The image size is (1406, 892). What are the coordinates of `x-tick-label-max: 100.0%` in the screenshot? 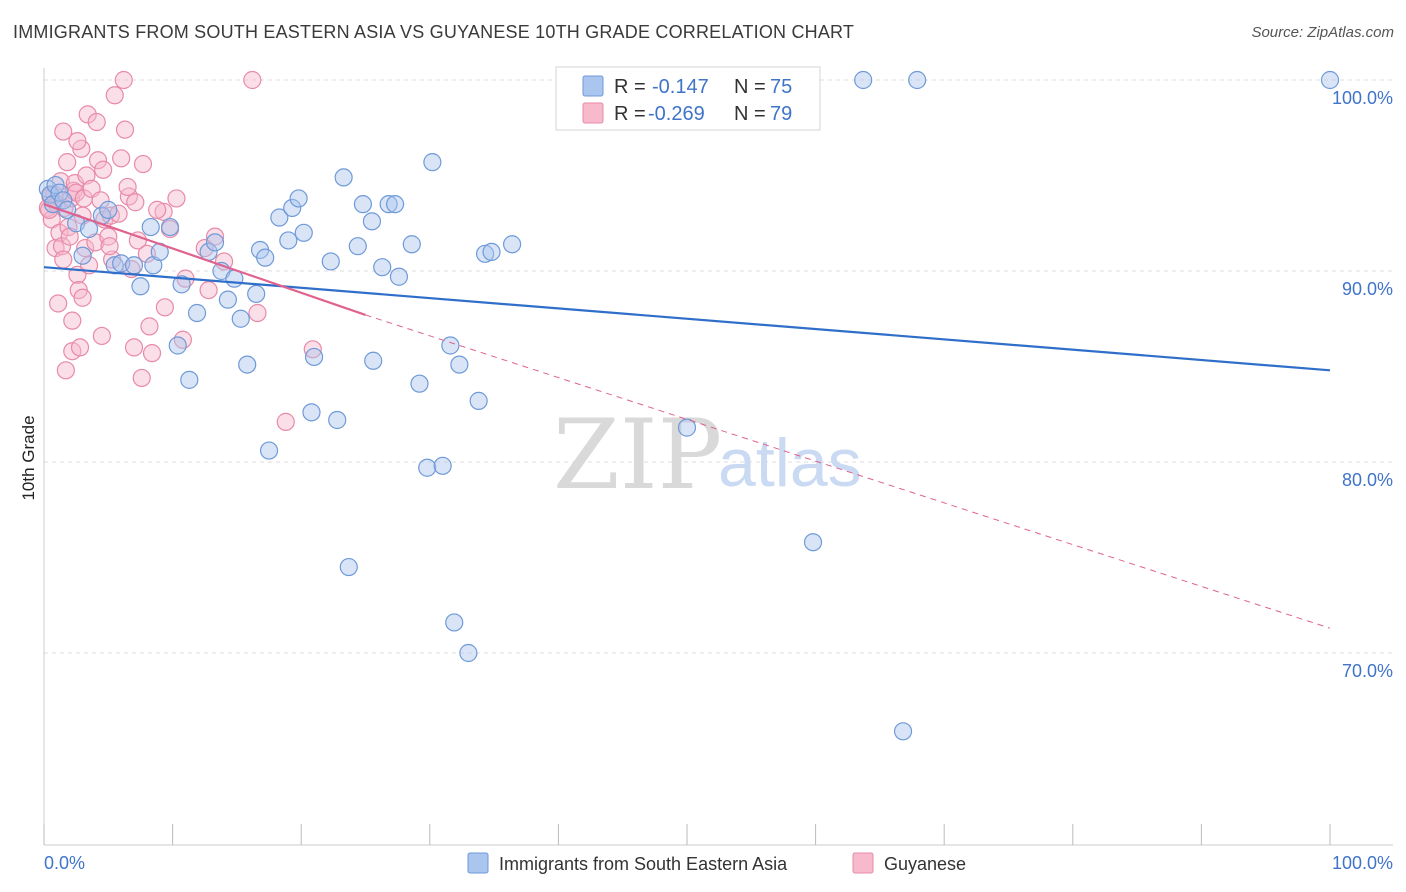 It's located at (1362, 863).